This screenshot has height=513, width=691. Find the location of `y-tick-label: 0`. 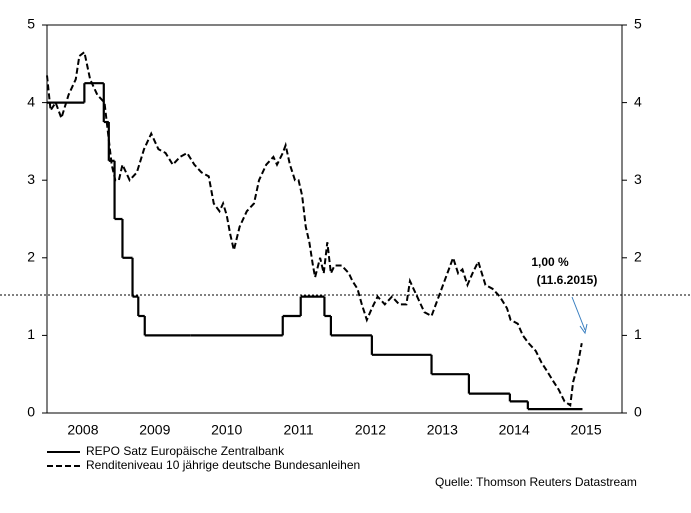

y-tick-label: 0 is located at coordinates (31, 412).